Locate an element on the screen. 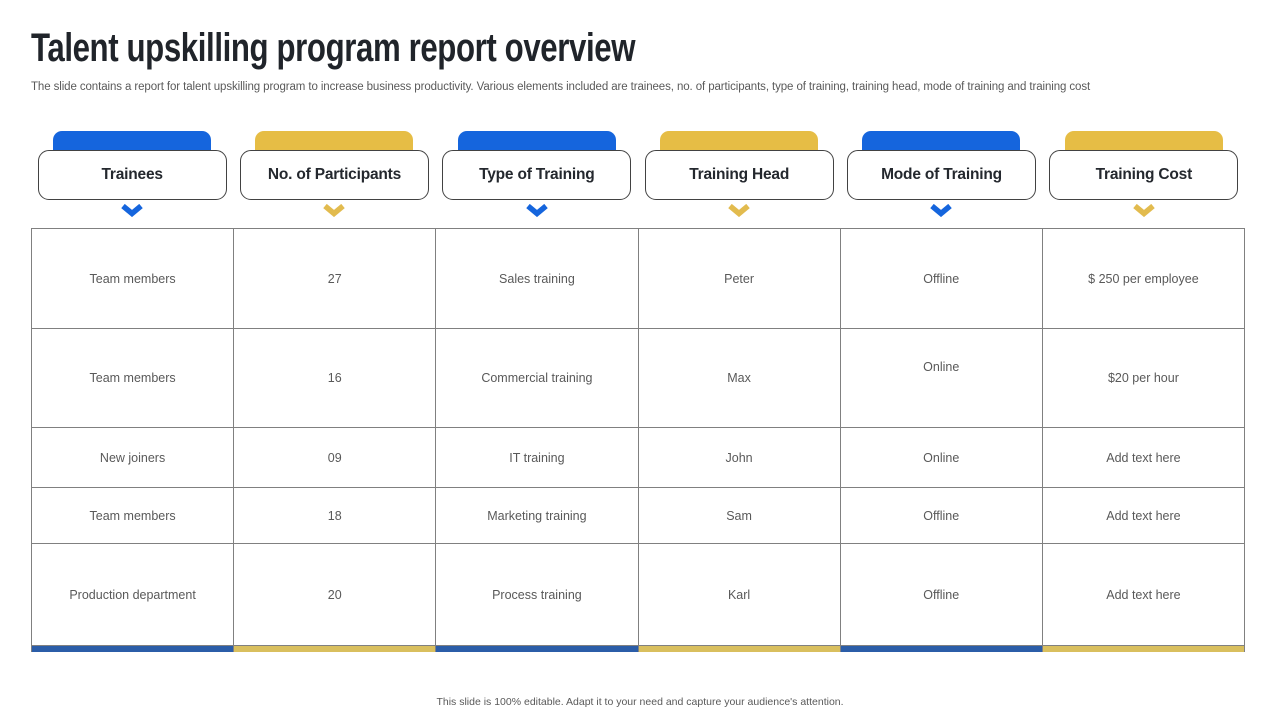 The height and width of the screenshot is (720, 1280). table-cell: Process training is located at coordinates (537, 595).